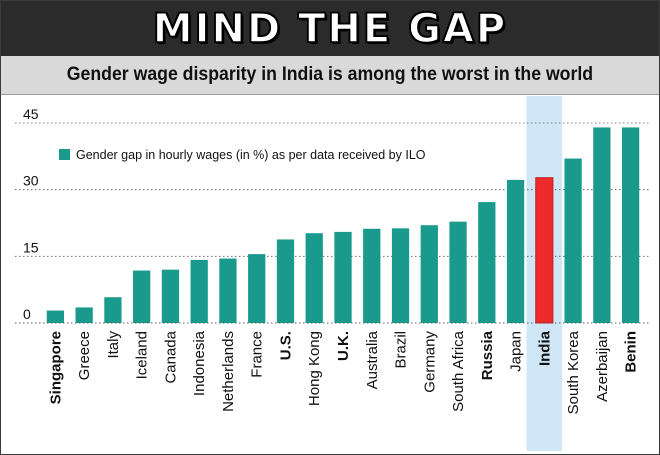 The width and height of the screenshot is (660, 455). Describe the element at coordinates (630, 225) in the screenshot. I see `bar-benin` at that location.